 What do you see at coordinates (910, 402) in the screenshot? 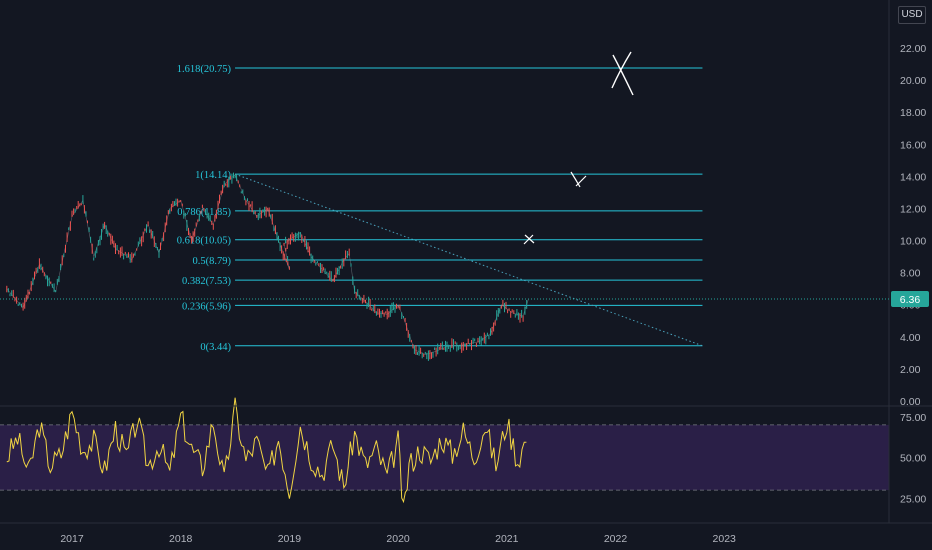
I see `price-tick-label: 0.00` at bounding box center [910, 402].